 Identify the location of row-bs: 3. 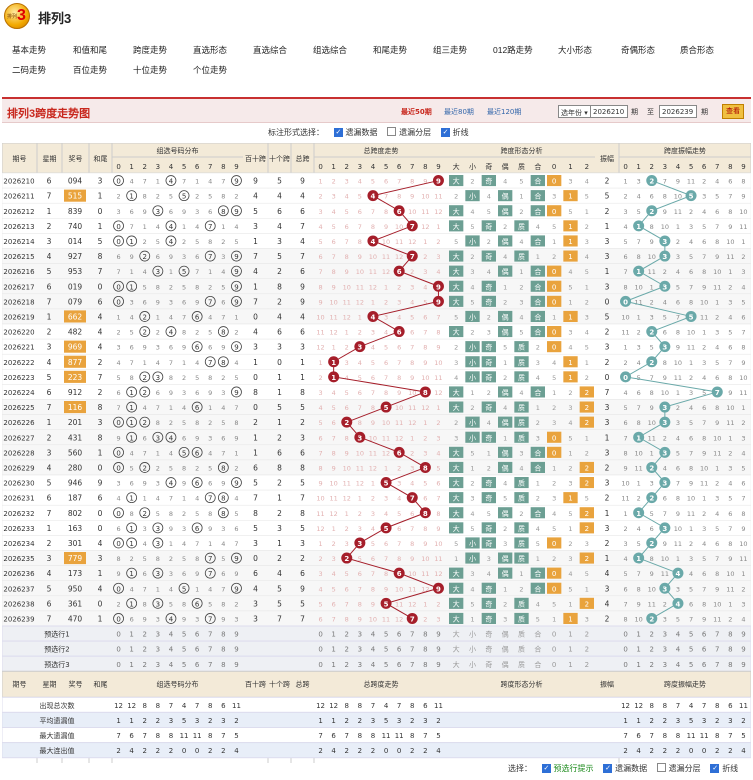
(255, 226).